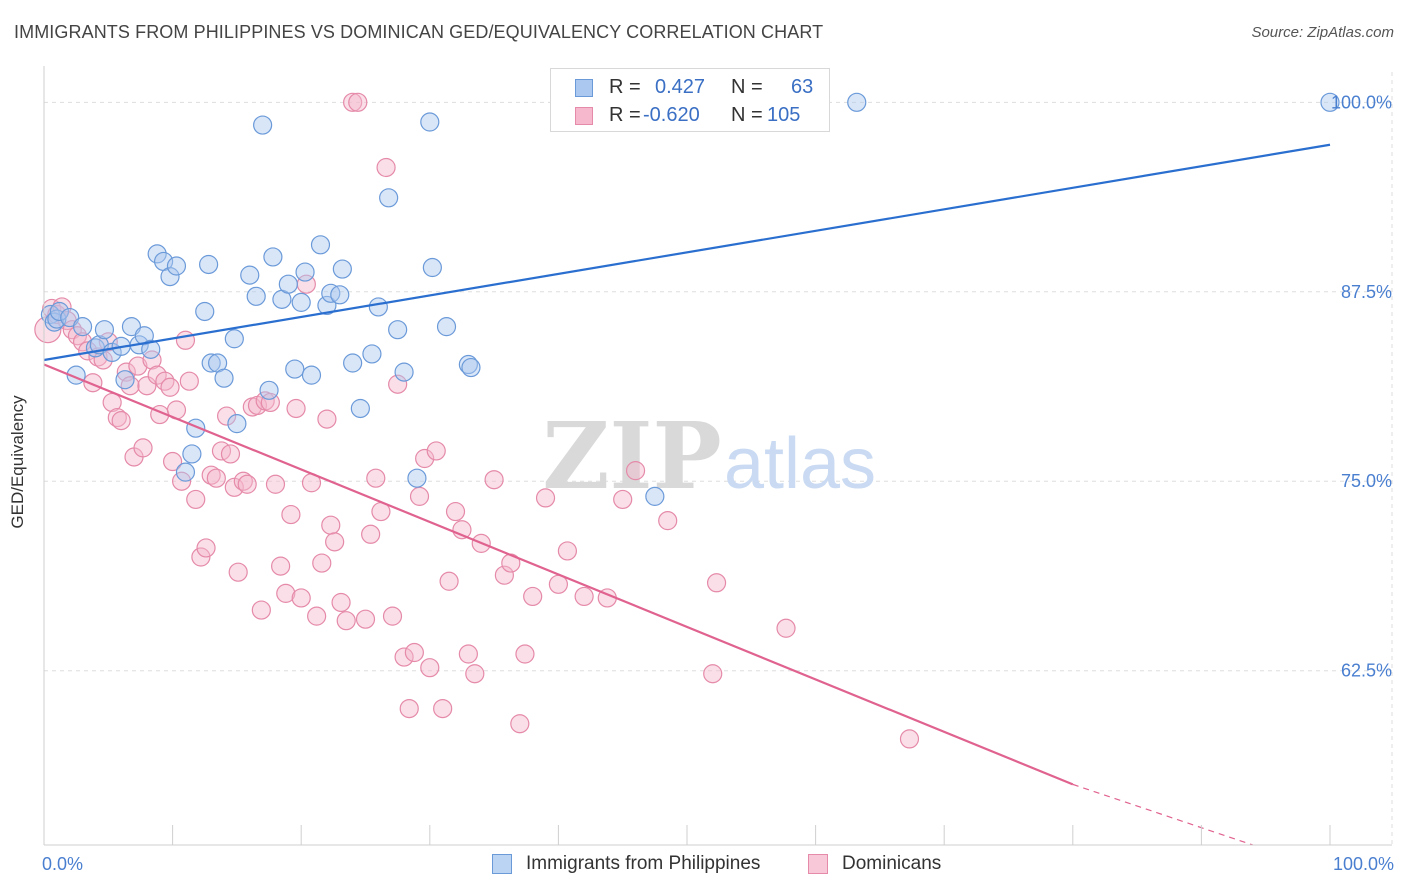 This screenshot has height=892, width=1406. What do you see at coordinates (690, 115) in the screenshot?
I see `stats-row-dominicans: R = -0.620 N = 105` at bounding box center [690, 115].